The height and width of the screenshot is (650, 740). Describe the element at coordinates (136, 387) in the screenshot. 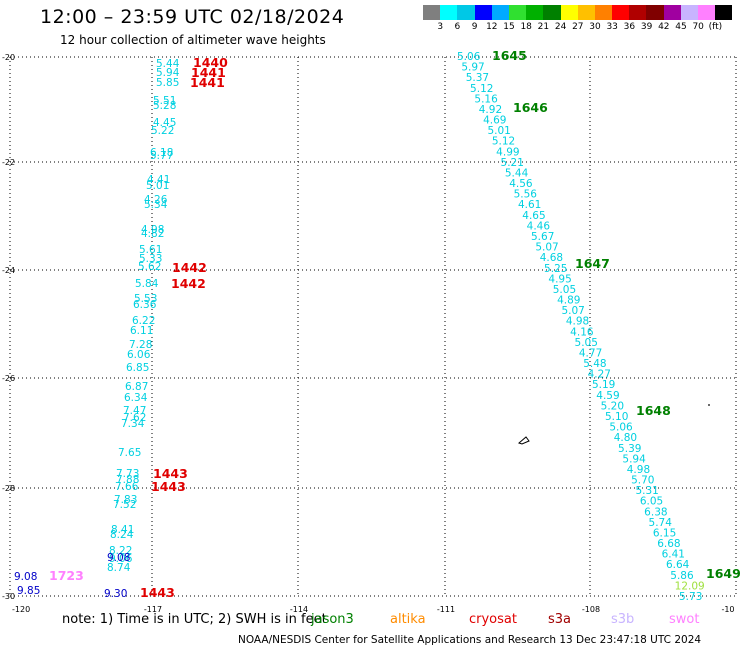

I see `wave-height-value: 6.87` at that location.